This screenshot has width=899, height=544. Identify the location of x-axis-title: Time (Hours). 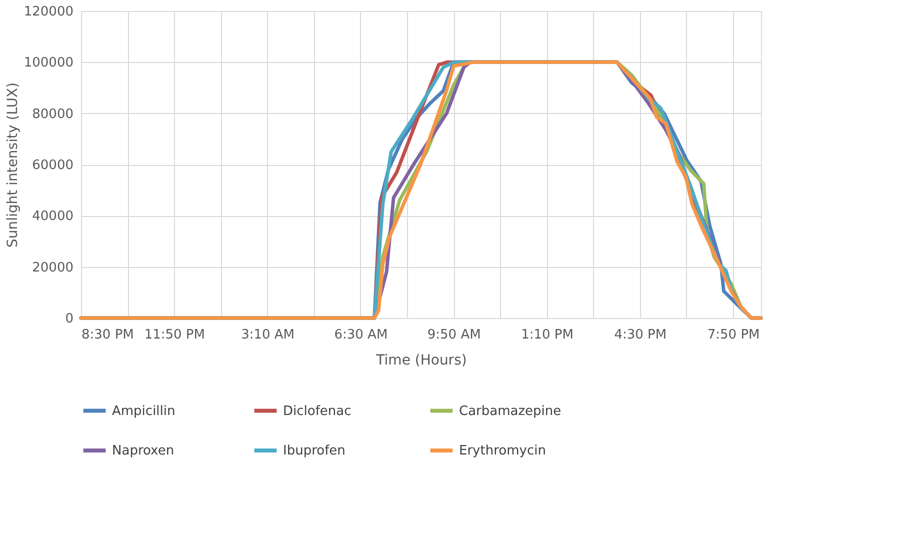
(421, 360).